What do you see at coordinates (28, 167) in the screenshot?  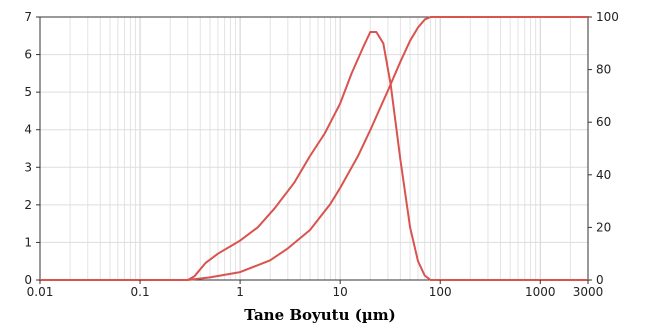 I see `y-tick-label: 3` at bounding box center [28, 167].